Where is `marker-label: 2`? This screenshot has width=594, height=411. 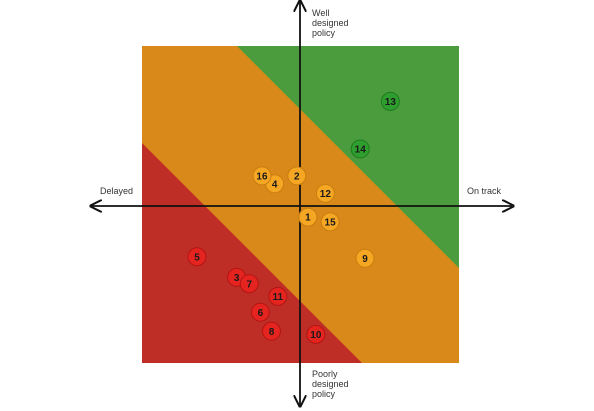 marker-label: 2 is located at coordinates (297, 176).